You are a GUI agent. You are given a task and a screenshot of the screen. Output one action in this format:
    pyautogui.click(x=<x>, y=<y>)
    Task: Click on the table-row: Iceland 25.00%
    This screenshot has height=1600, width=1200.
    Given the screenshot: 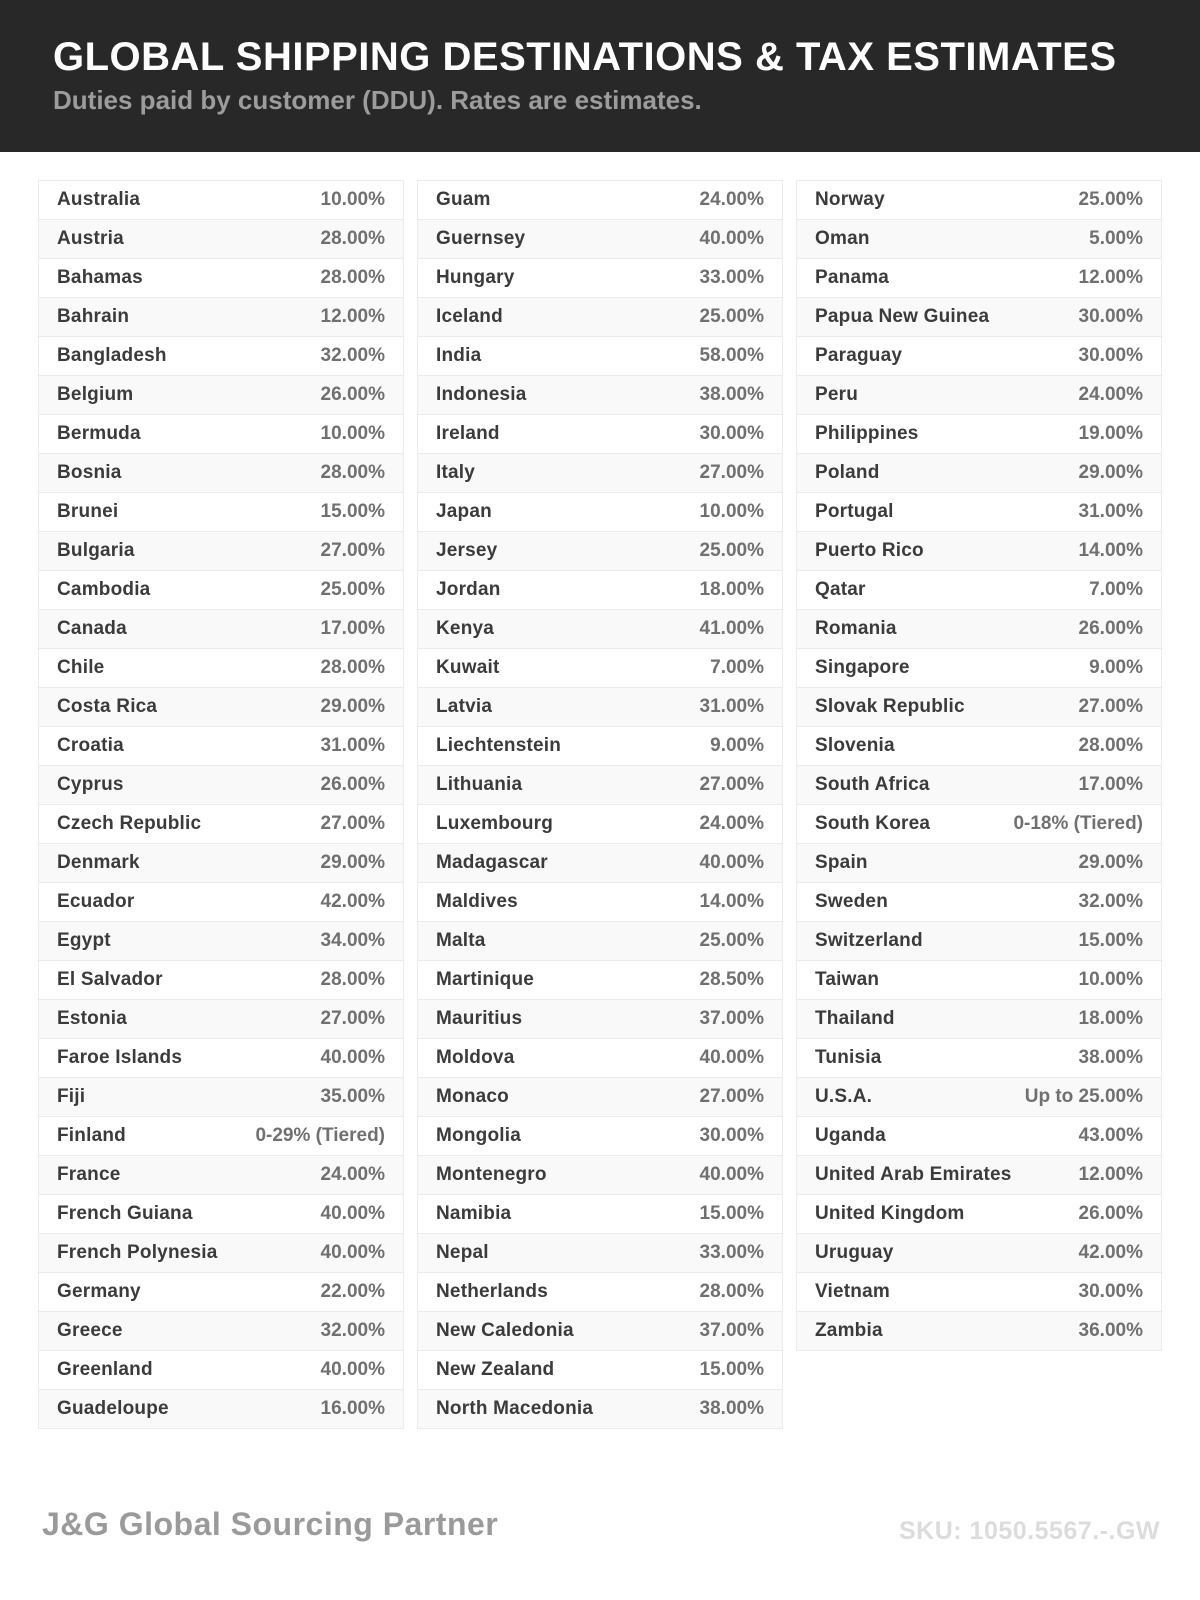 What is the action you would take?
    pyautogui.click(x=600, y=317)
    